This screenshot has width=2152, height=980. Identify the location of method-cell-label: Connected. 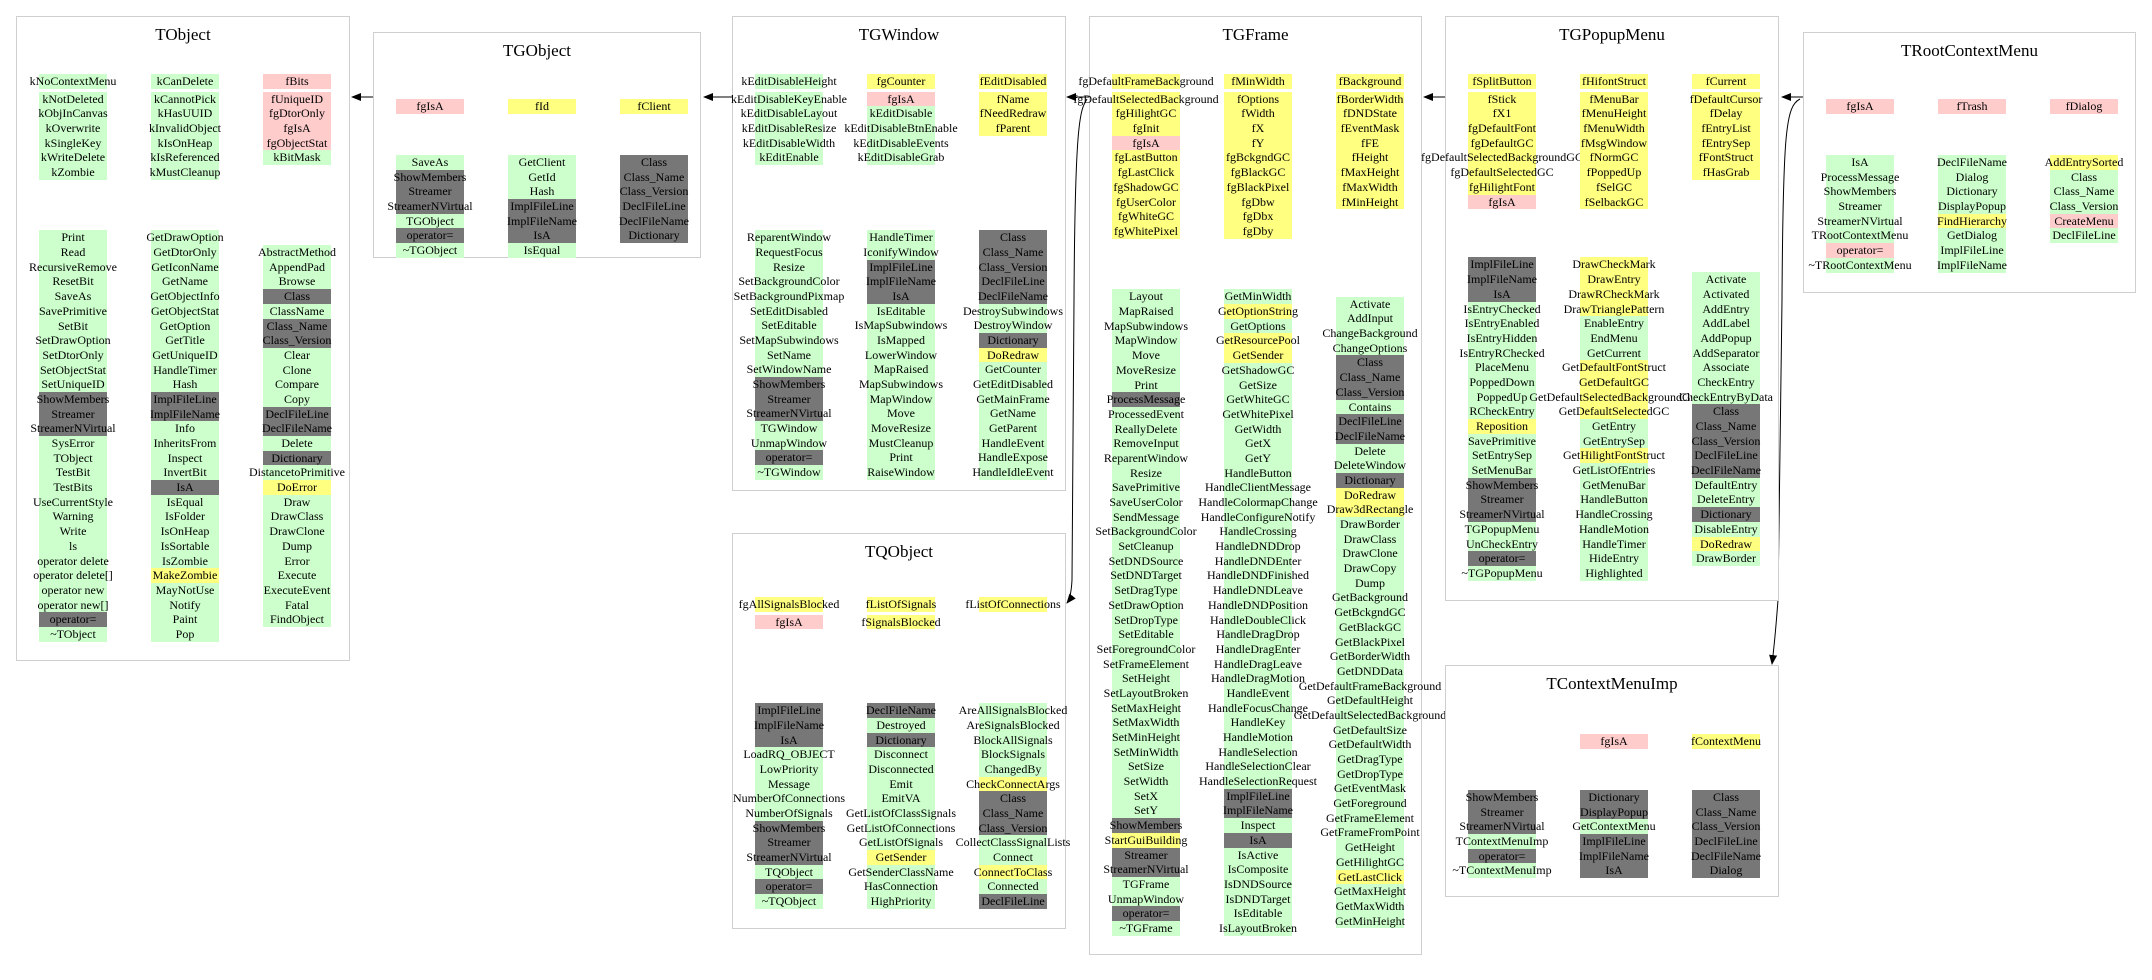
(1013, 886).